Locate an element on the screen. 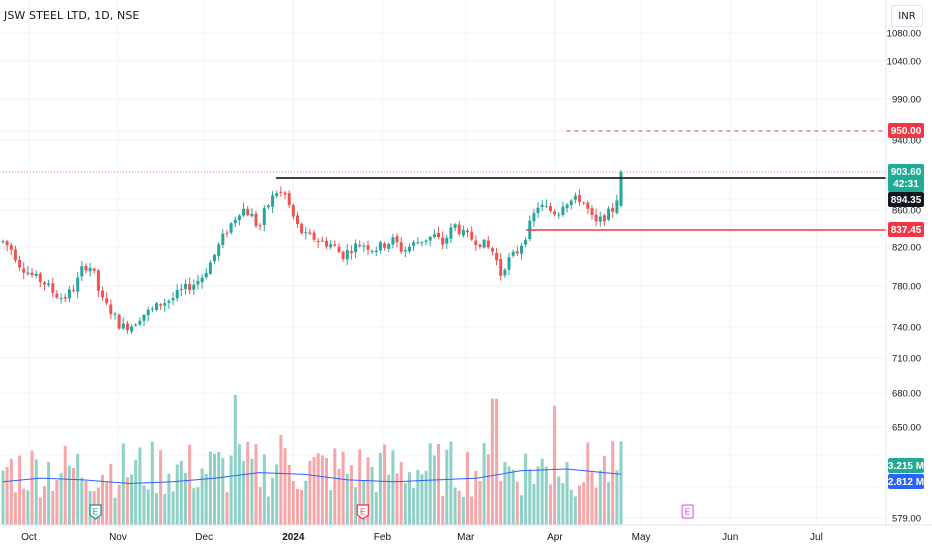 The height and width of the screenshot is (550, 932). volume-ma-line is located at coordinates (312, 476).